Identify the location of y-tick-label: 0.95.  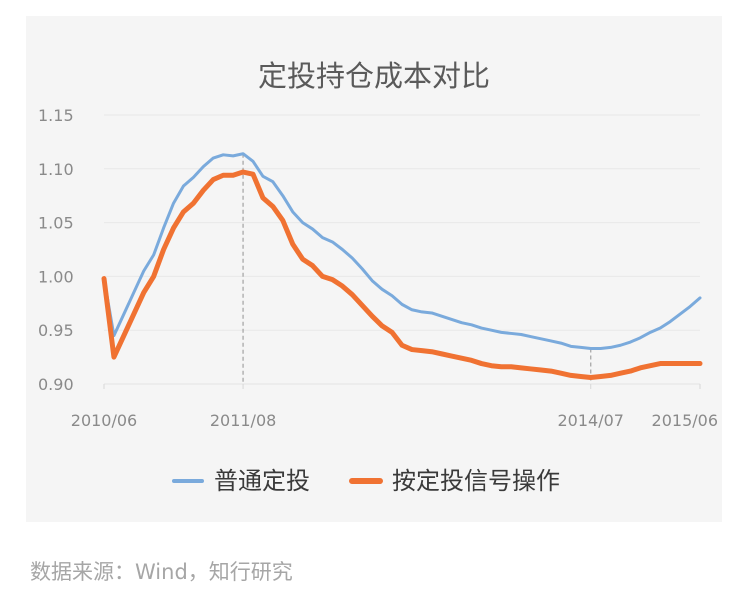
(56, 330).